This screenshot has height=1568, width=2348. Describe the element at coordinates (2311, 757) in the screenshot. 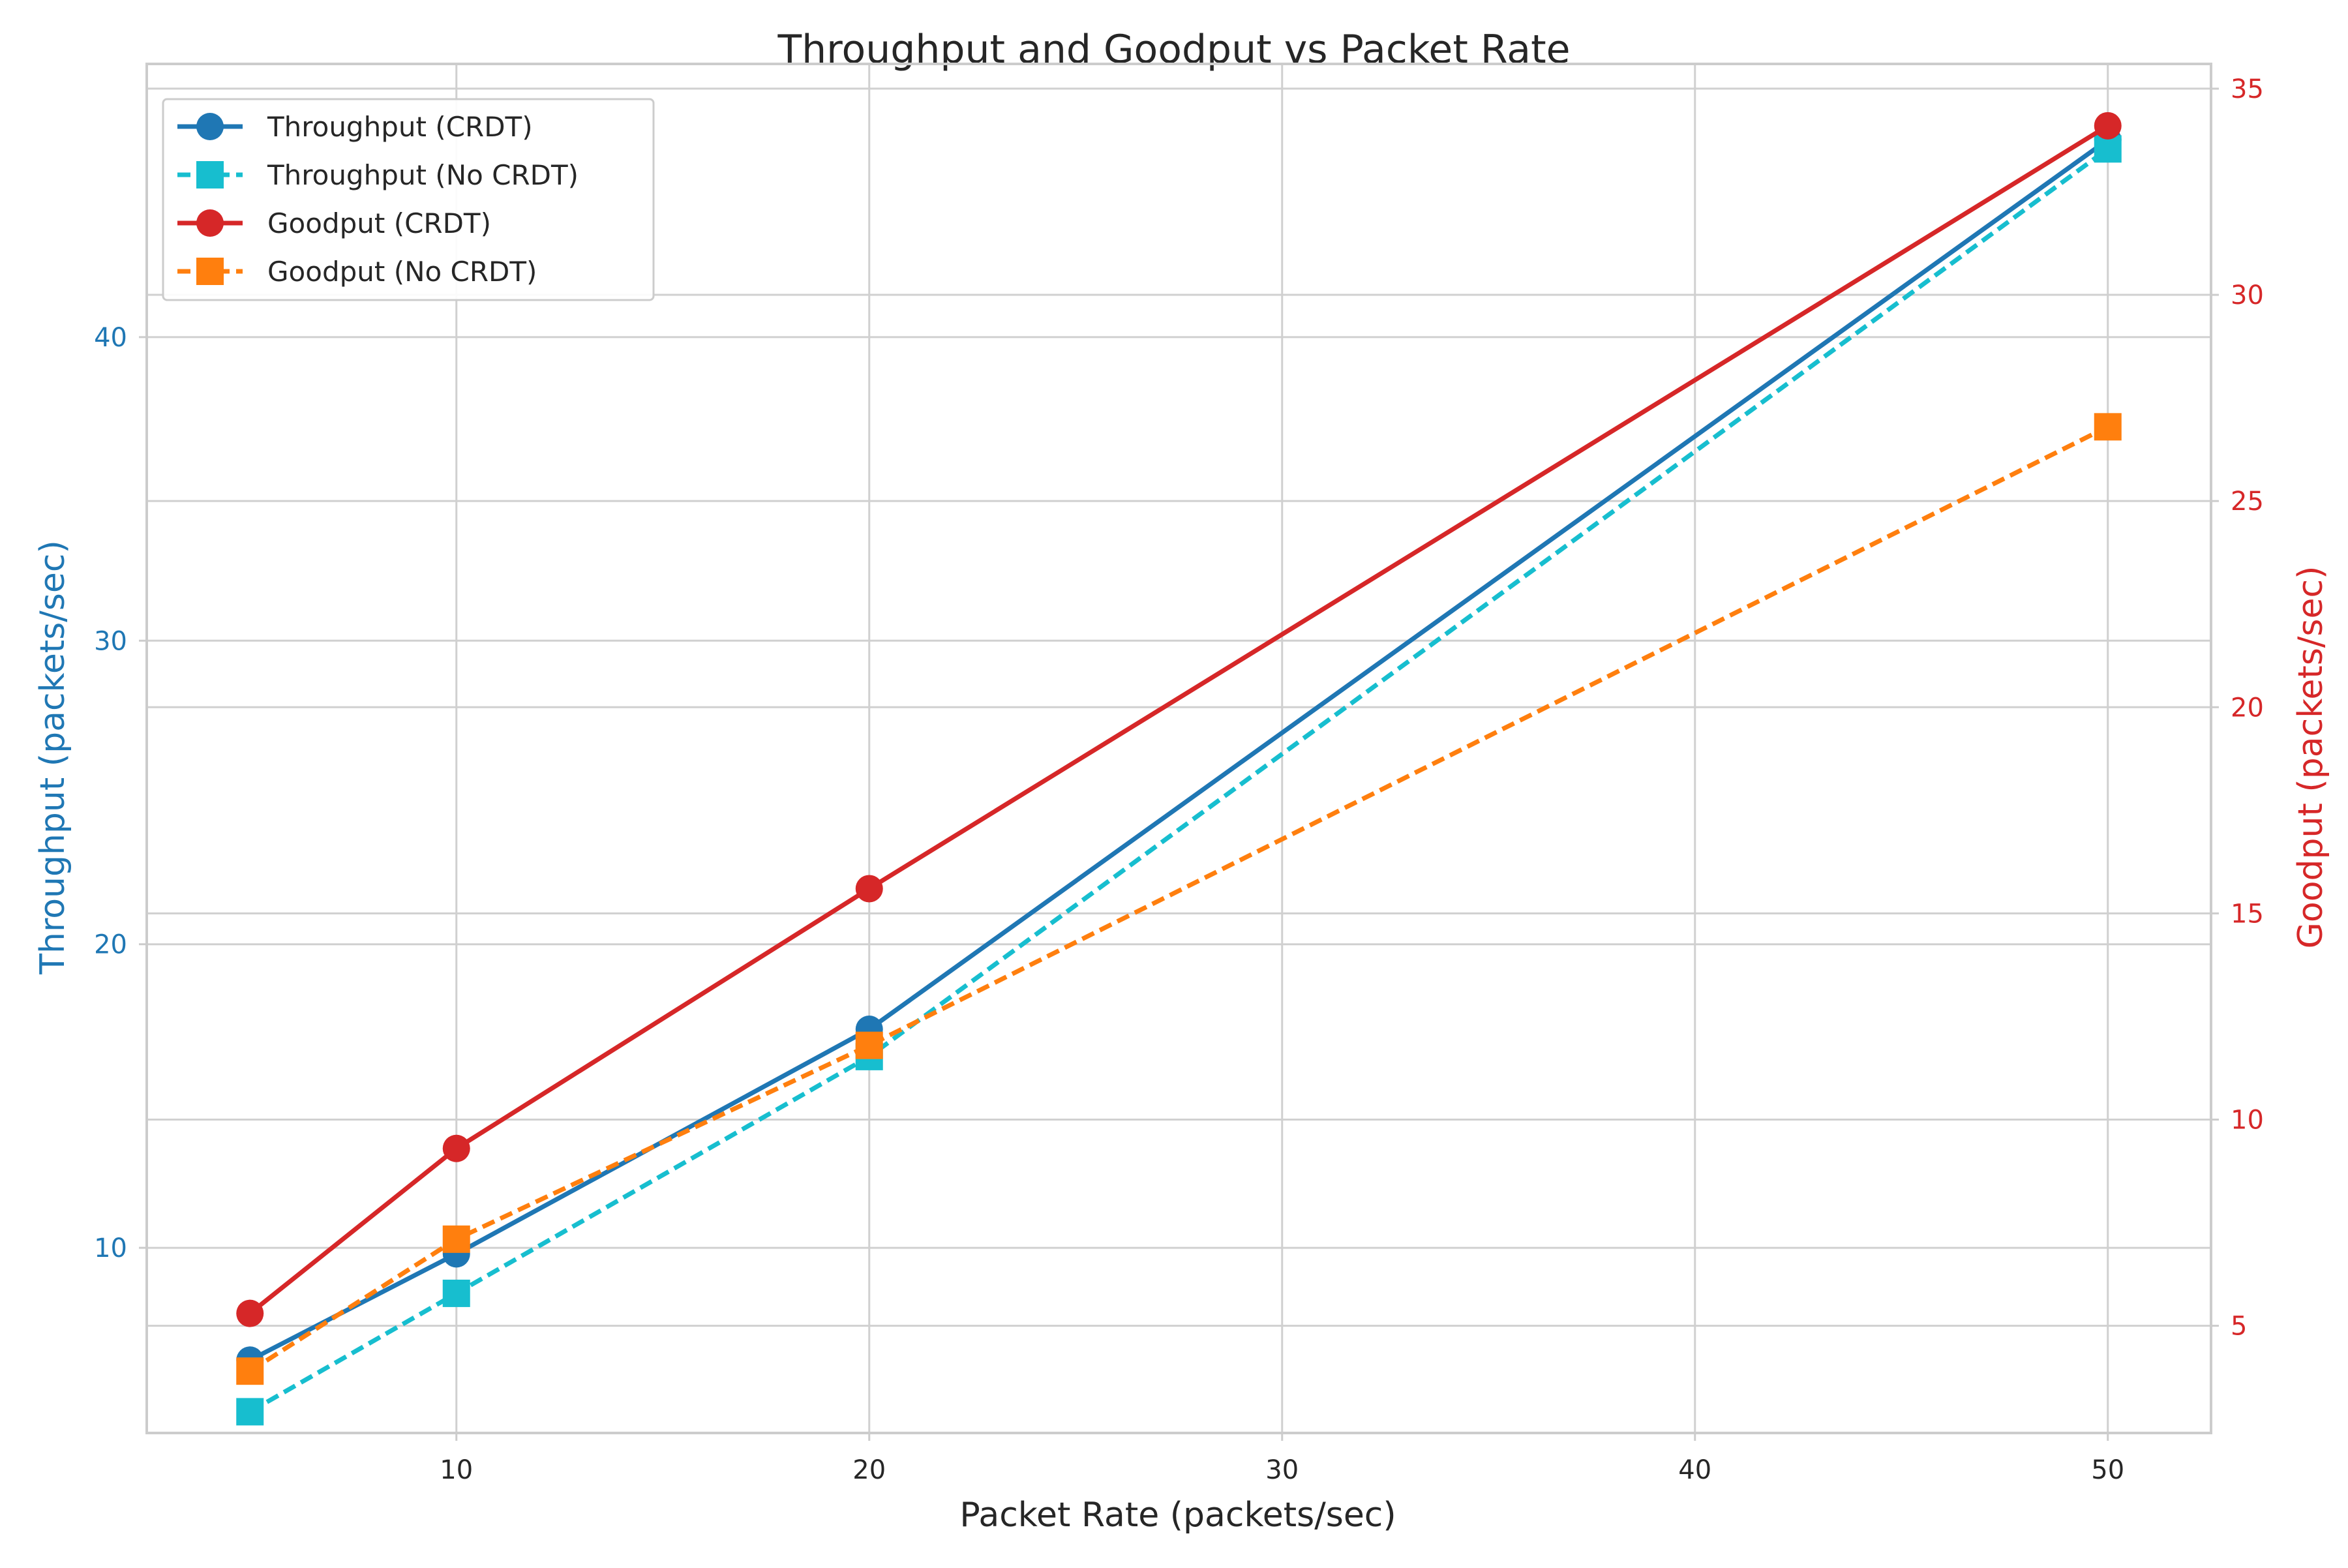

I see `y-axis-label-right: Goodput (packets/sec)` at that location.